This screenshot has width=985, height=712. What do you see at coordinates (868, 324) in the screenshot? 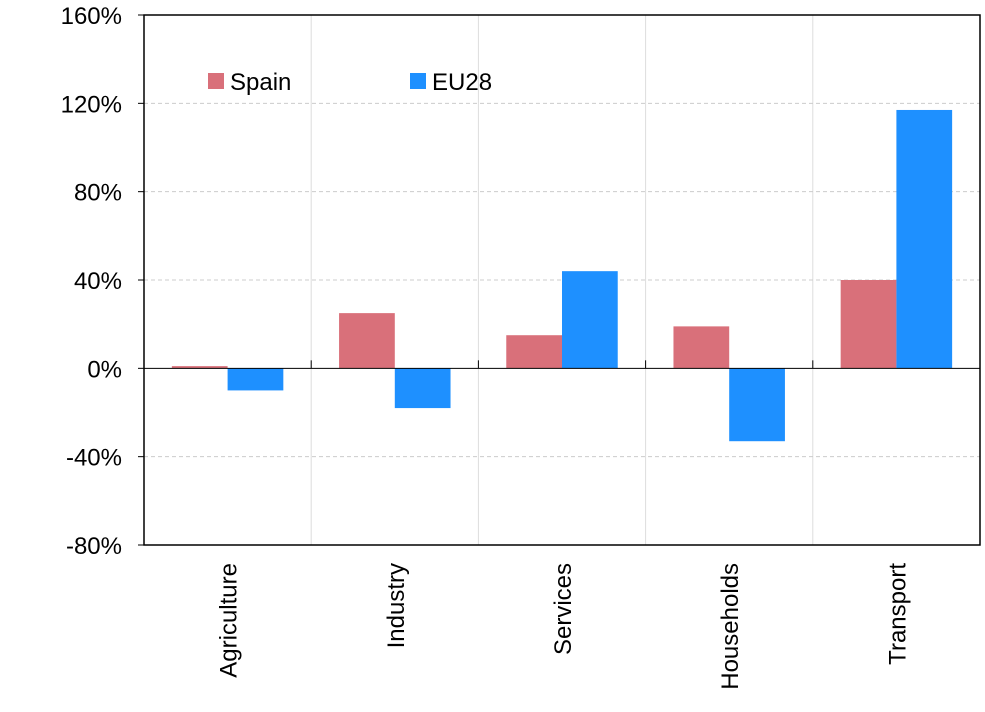
I see `bar-spain-transport` at bounding box center [868, 324].